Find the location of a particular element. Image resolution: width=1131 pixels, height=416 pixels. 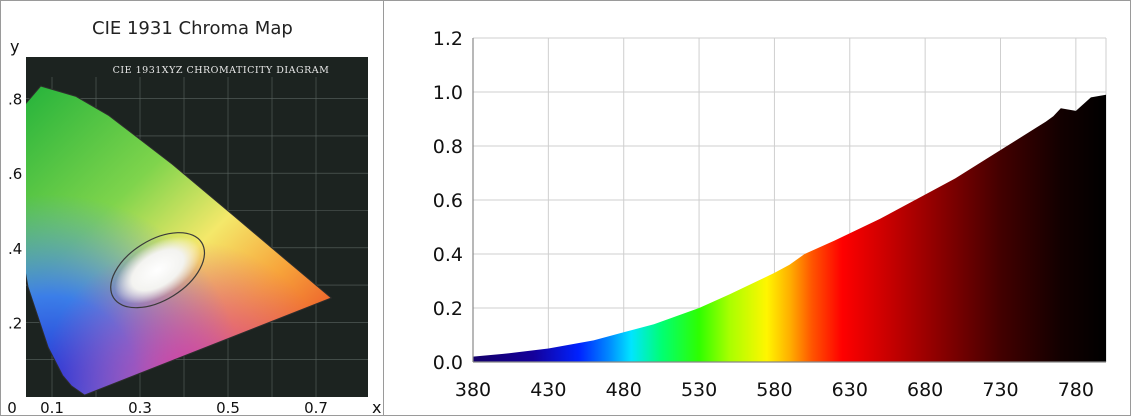

spectrum-y-tick-3: 0.6 is located at coordinates (448, 201).